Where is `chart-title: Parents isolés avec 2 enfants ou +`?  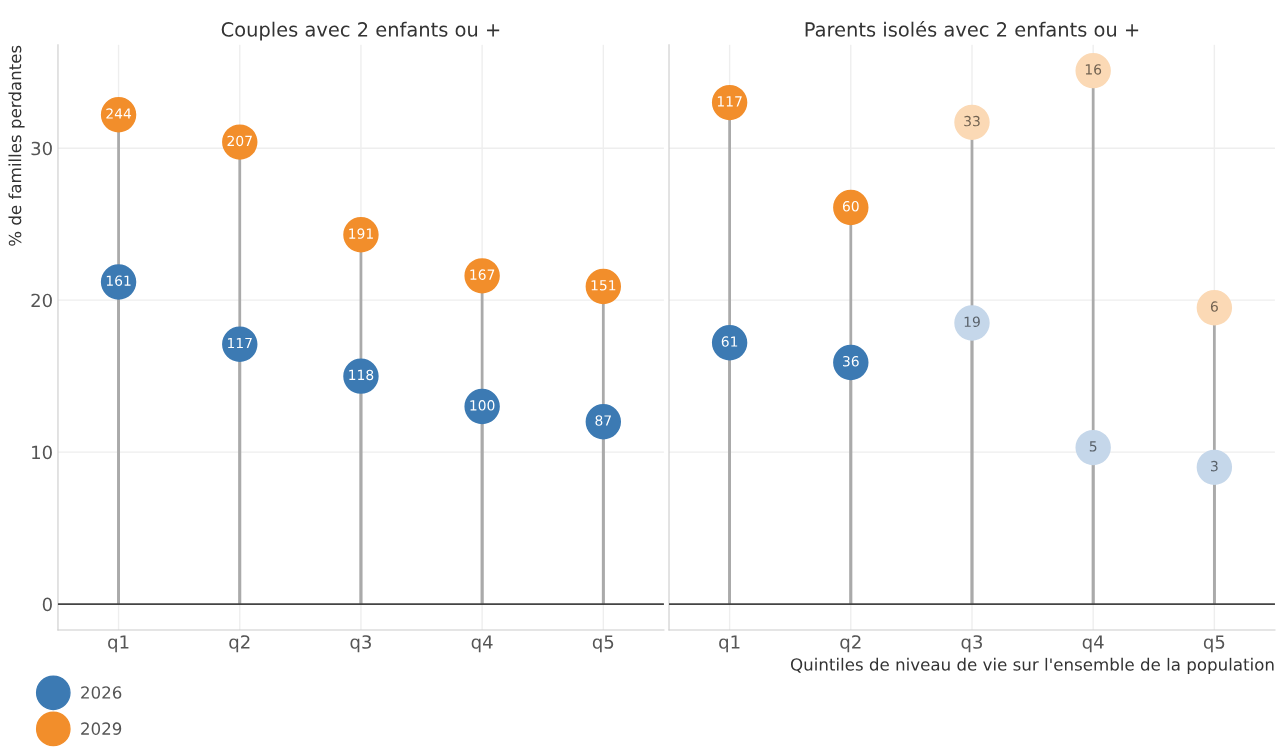 chart-title: Parents isolés avec 2 enfants ou + is located at coordinates (972, 28).